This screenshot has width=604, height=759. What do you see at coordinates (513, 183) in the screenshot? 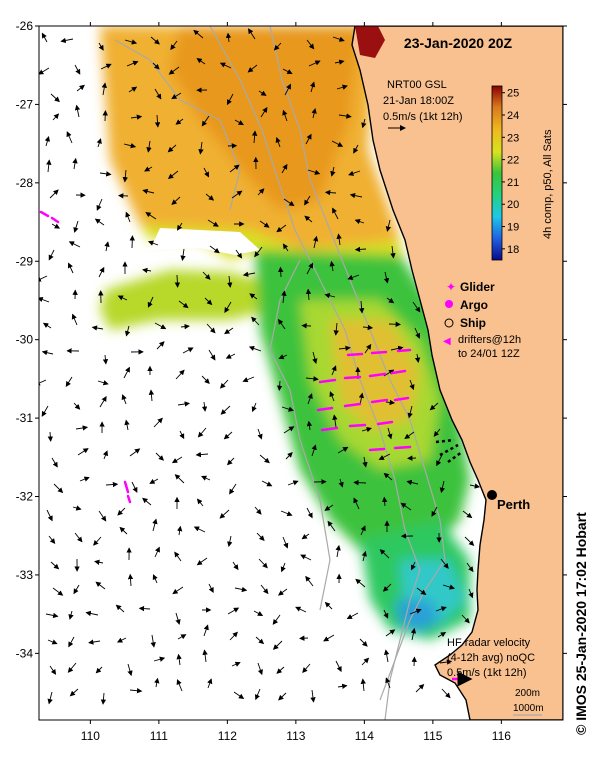
I see `colorbar-tick-label: 21` at bounding box center [513, 183].